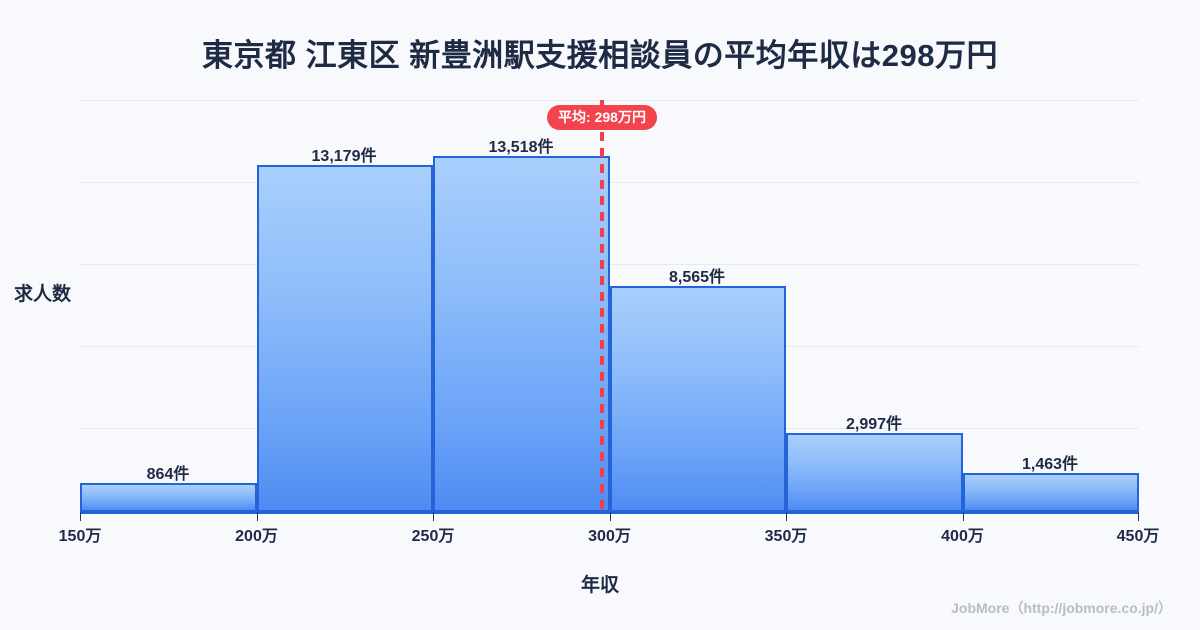  What do you see at coordinates (697, 277) in the screenshot?
I see `bar-value-label: 8,565件` at bounding box center [697, 277].